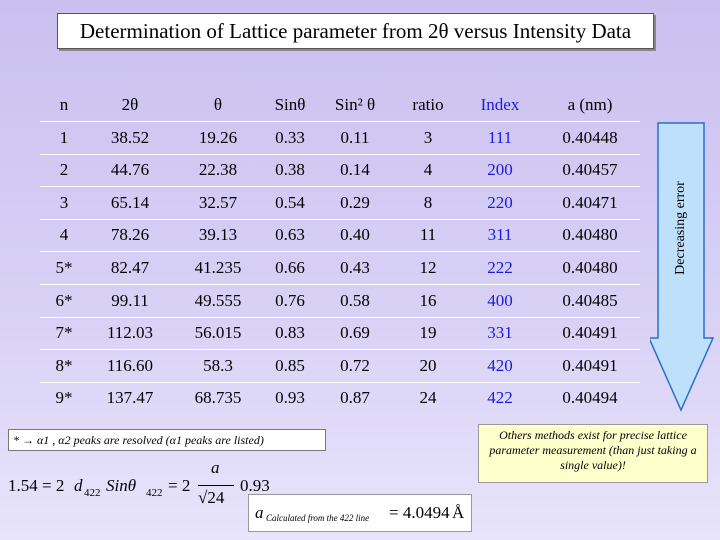 This screenshot has width=720, height=540. Describe the element at coordinates (355, 365) in the screenshot. I see `table-cell: 0.72` at that location.